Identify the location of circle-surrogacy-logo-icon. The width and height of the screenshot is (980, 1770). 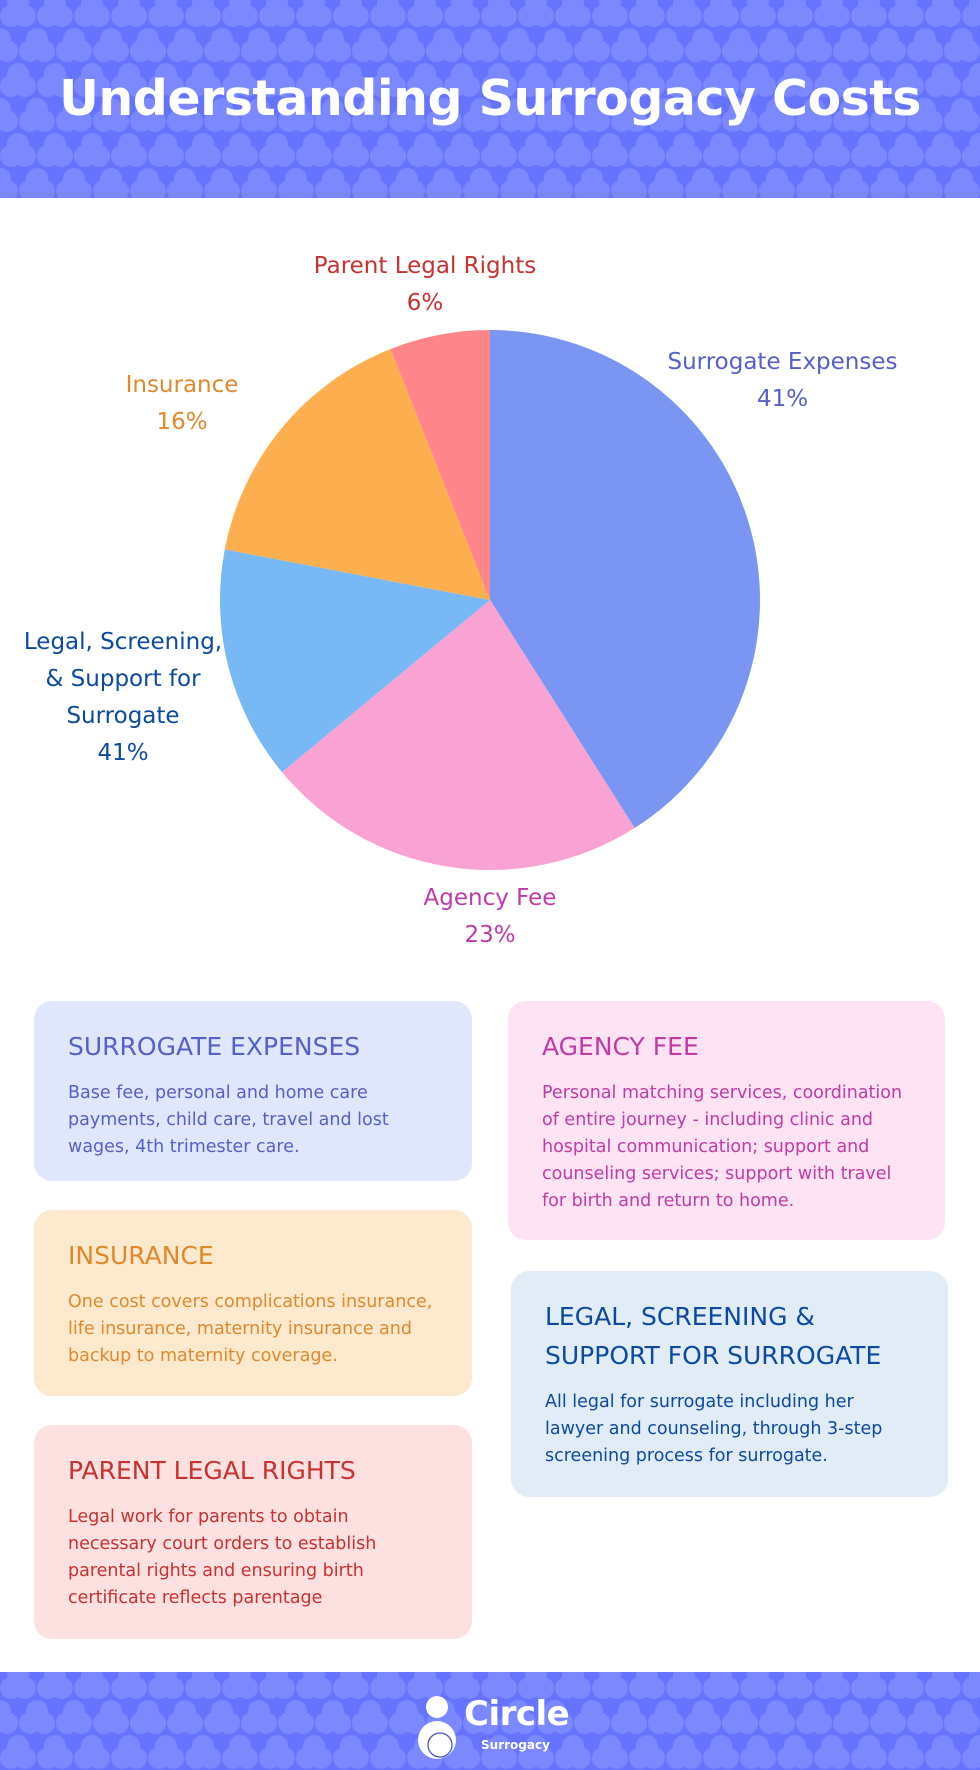
(437, 1727).